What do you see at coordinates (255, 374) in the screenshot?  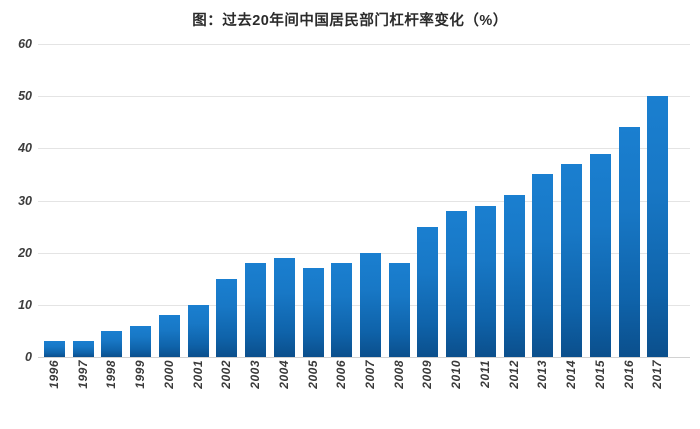 I see `x-axis-tick-label: 2003` at bounding box center [255, 374].